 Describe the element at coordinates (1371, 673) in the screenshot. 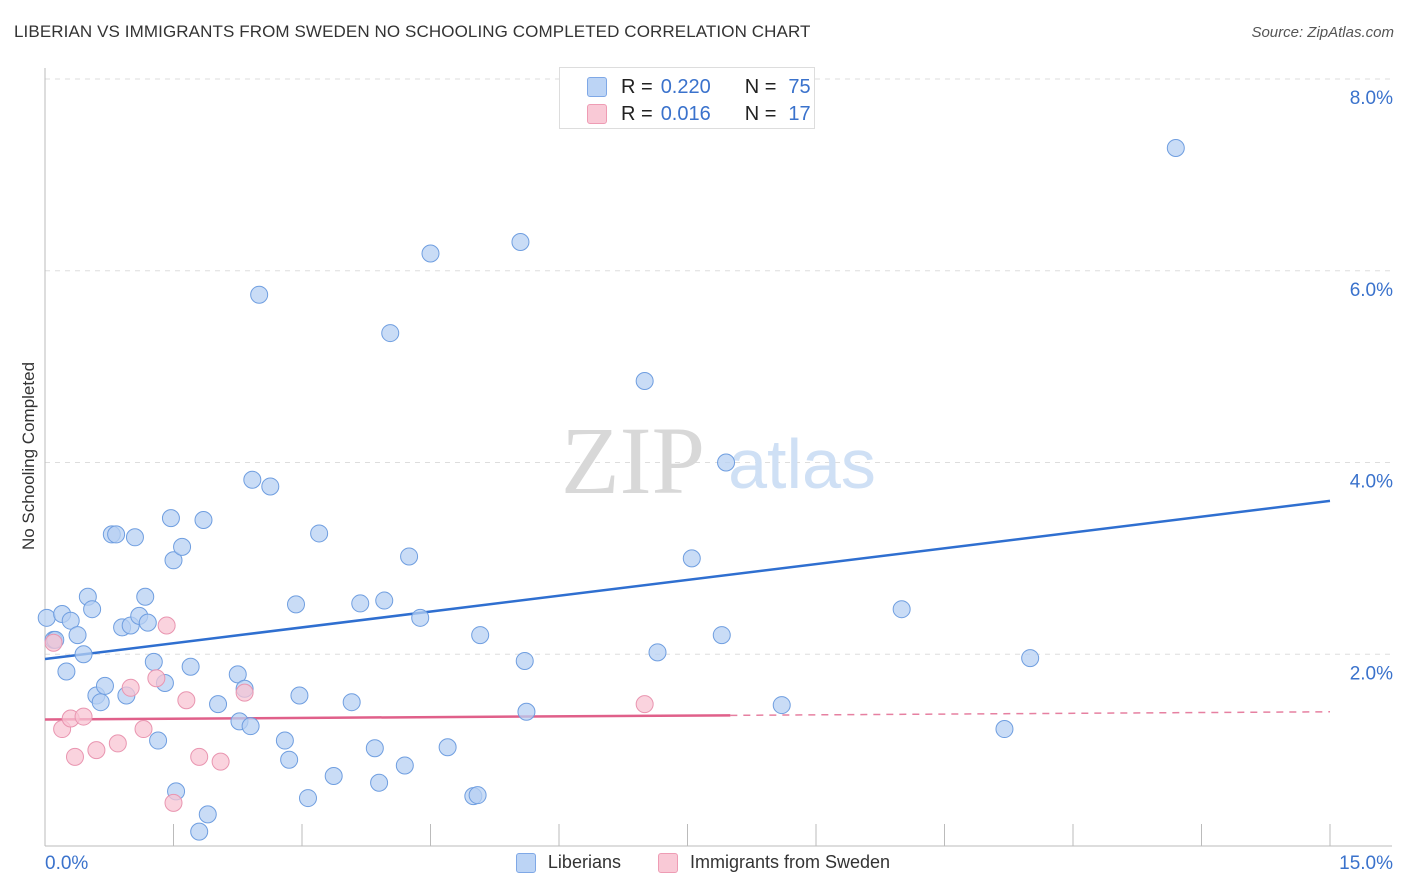

I see `y-tick-label: 2.0%` at that location.